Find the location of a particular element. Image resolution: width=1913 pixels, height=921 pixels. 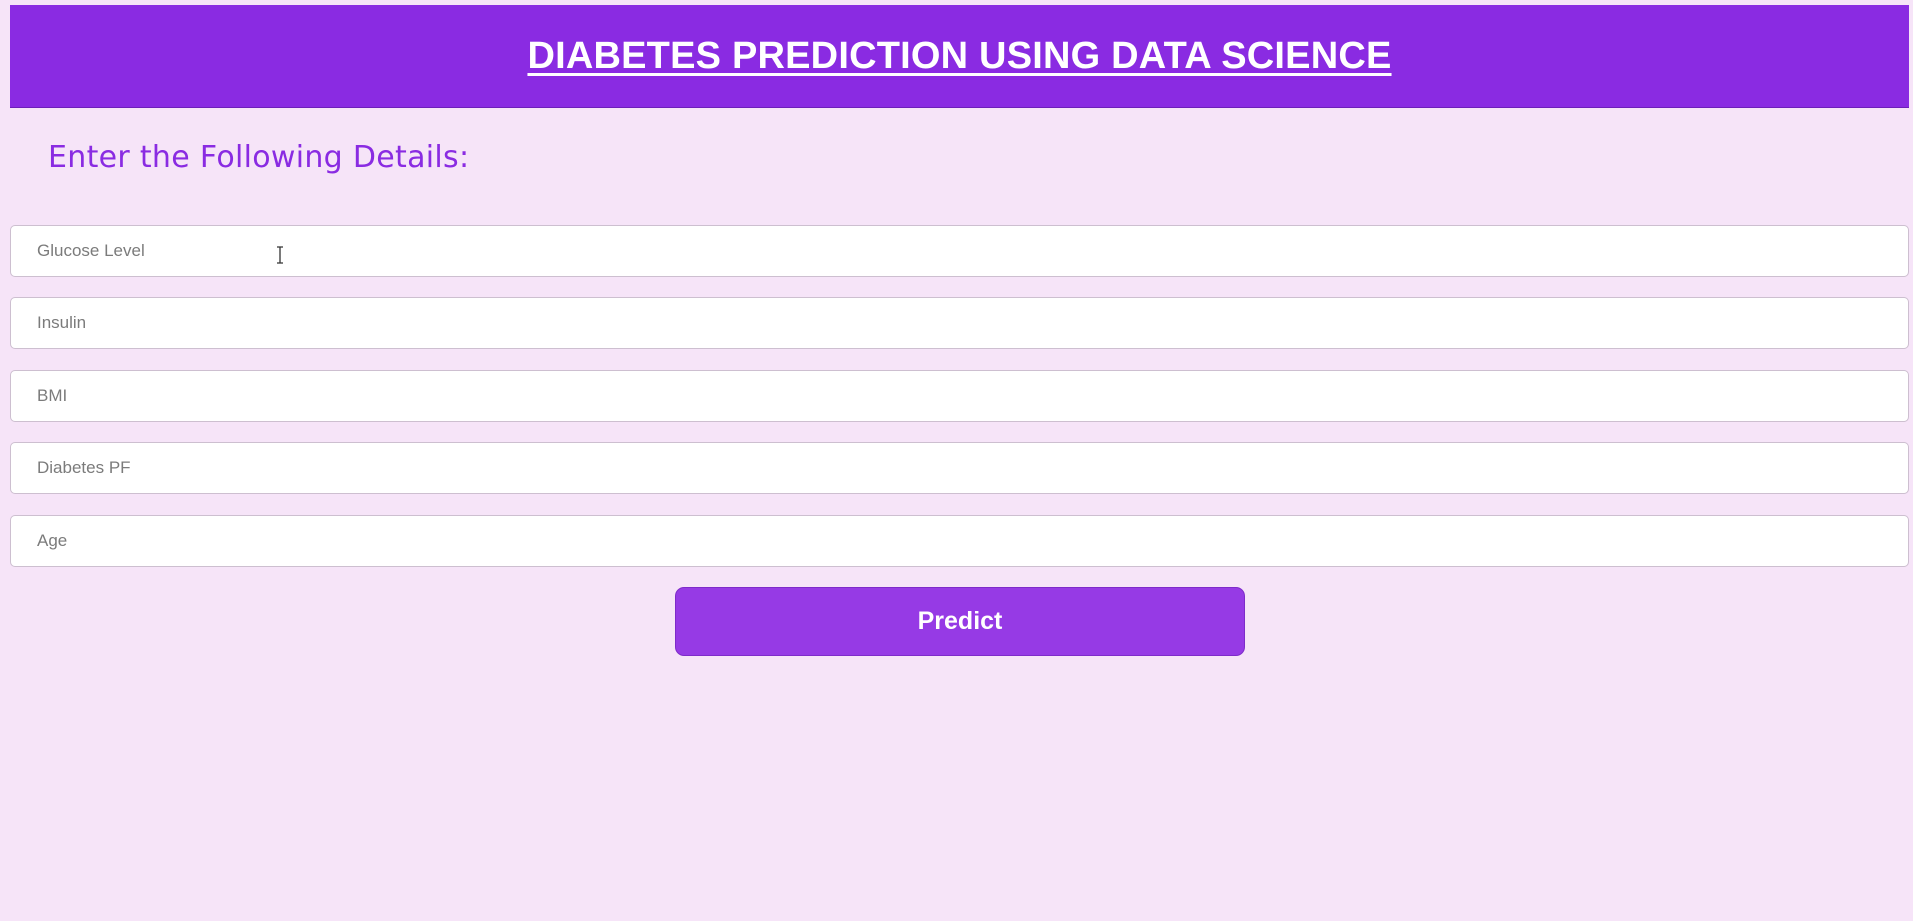

form-heading: Enter the Following Details: is located at coordinates (259, 157).